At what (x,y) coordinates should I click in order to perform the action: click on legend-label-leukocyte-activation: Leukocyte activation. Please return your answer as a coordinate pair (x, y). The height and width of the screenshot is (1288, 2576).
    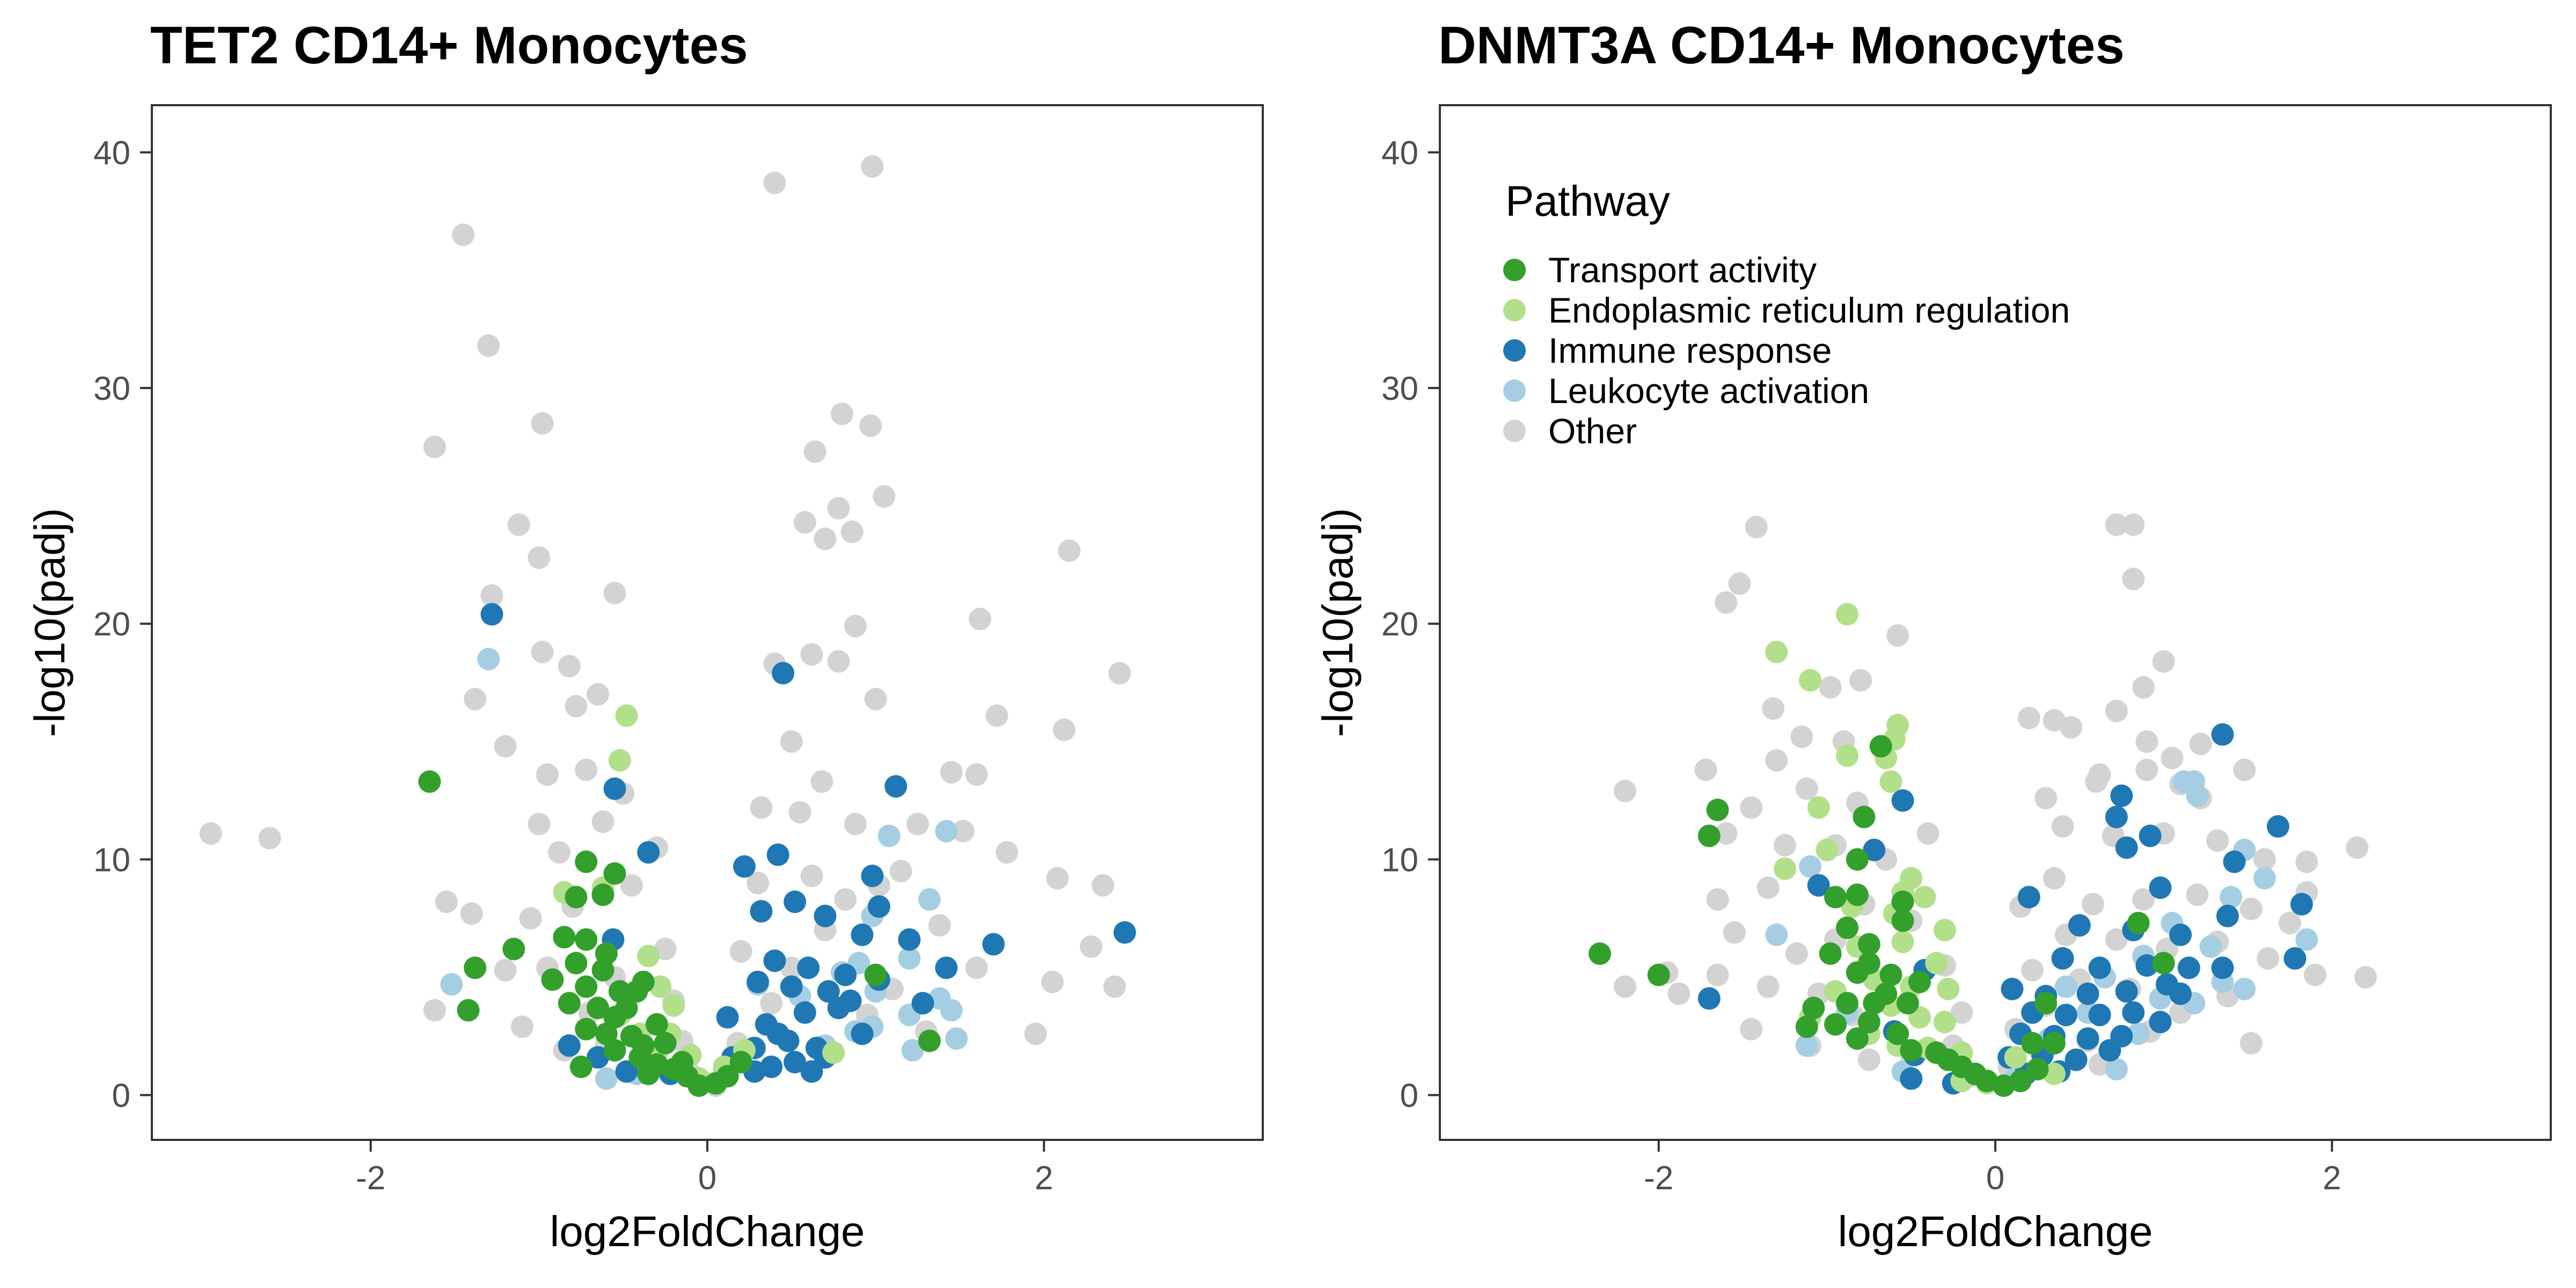
    Looking at the image, I should click on (1708, 391).